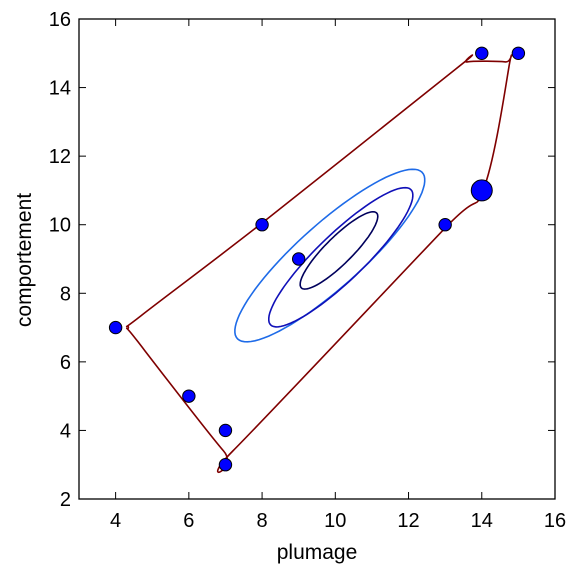 This screenshot has width=571, height=568. What do you see at coordinates (335, 521) in the screenshot?
I see `x-tick-label: 10` at bounding box center [335, 521].